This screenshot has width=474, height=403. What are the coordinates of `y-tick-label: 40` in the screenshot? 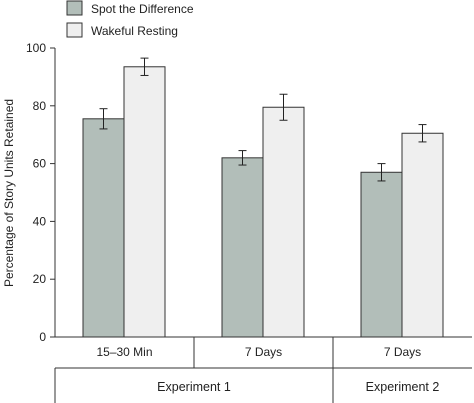 It's located at (40, 221).